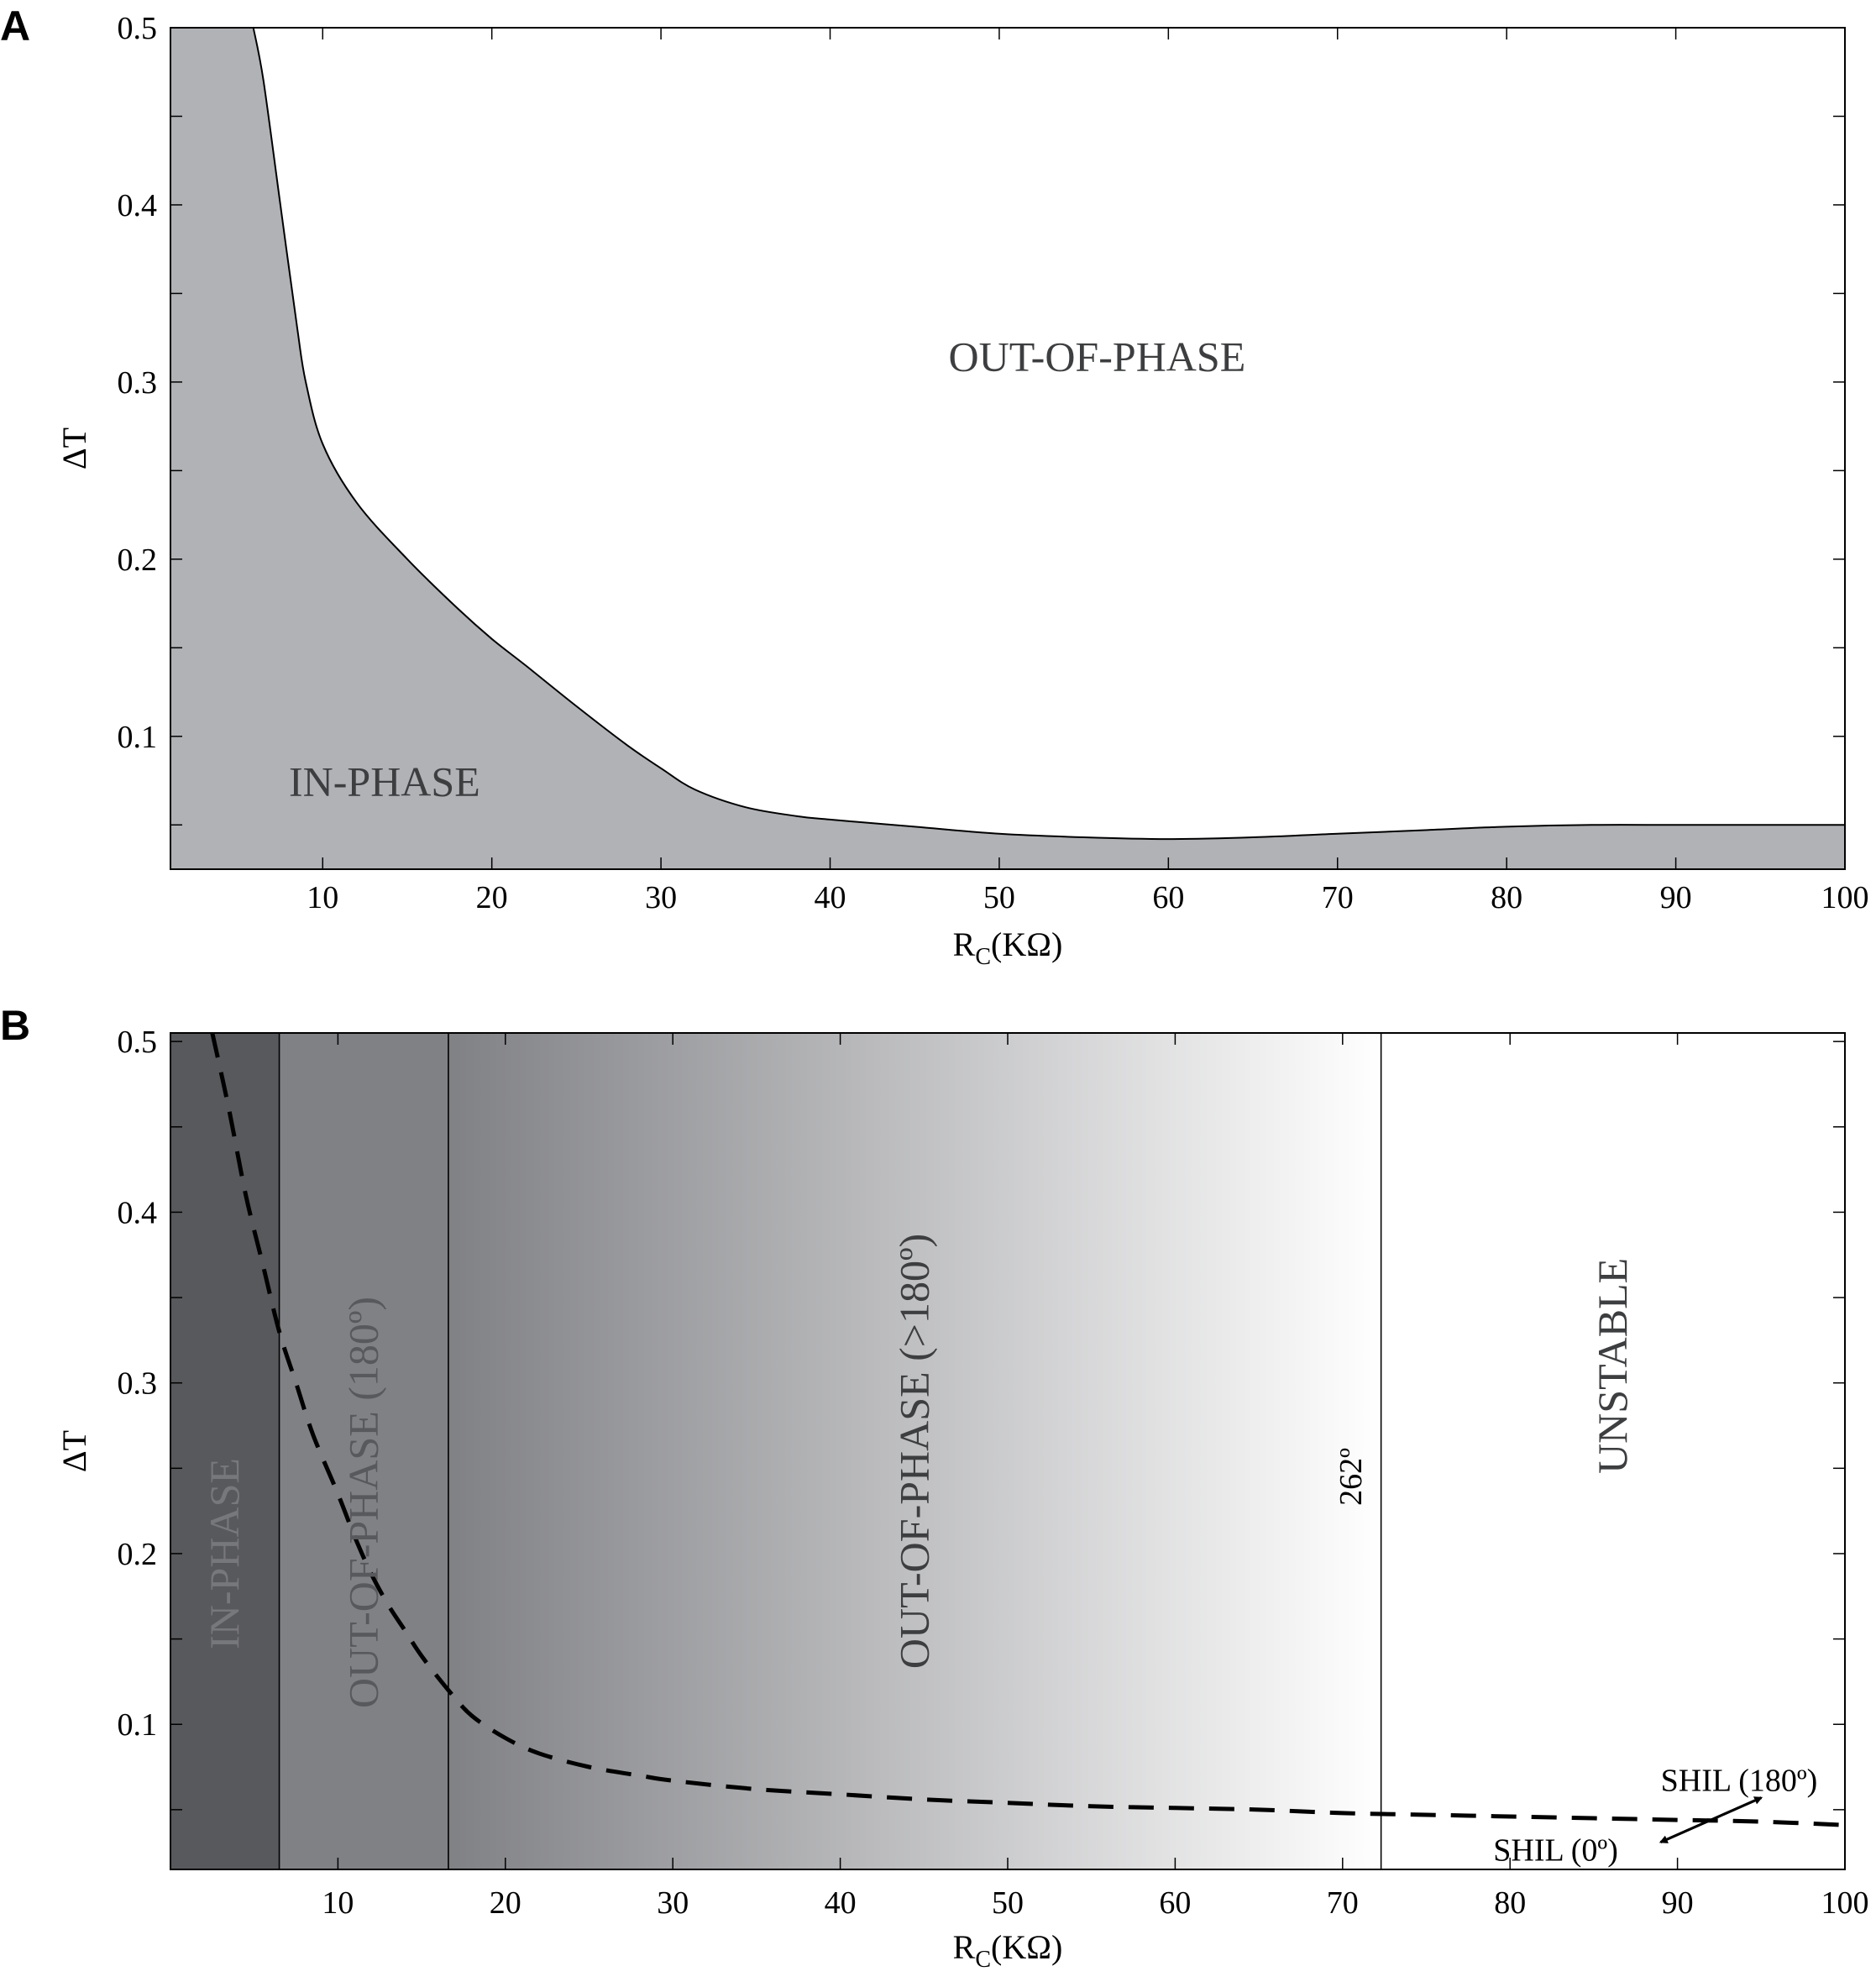 This screenshot has height=1987, width=1876. What do you see at coordinates (1740, 1780) in the screenshot?
I see `annotation-shil-180: SHIL (180º)` at bounding box center [1740, 1780].